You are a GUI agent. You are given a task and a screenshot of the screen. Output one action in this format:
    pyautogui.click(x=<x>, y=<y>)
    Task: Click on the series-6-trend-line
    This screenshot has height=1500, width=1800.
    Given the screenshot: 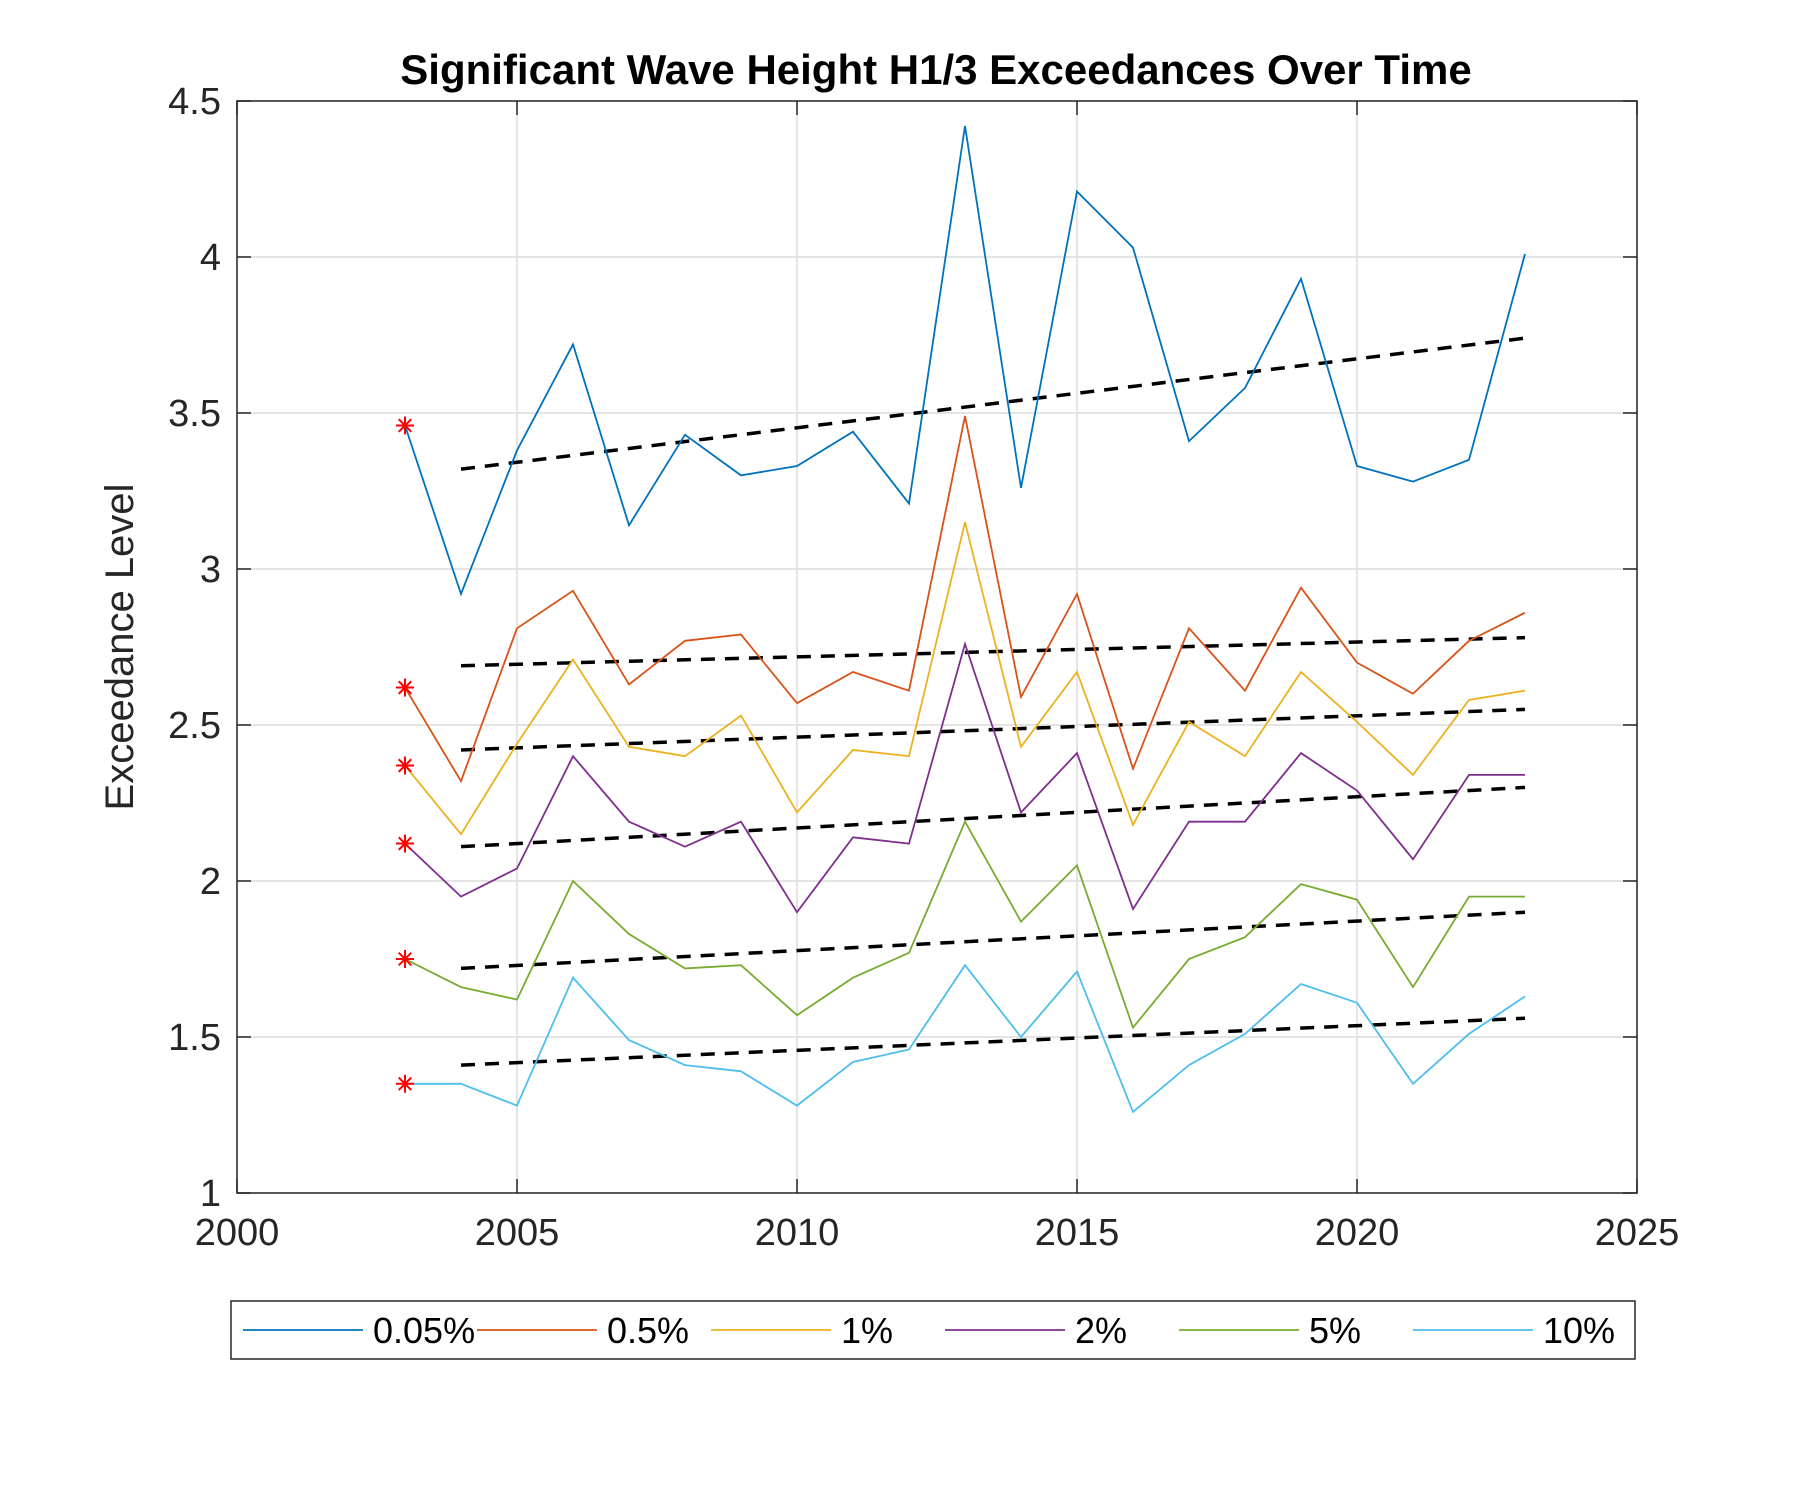 What is the action you would take?
    pyautogui.click(x=993, y=1041)
    